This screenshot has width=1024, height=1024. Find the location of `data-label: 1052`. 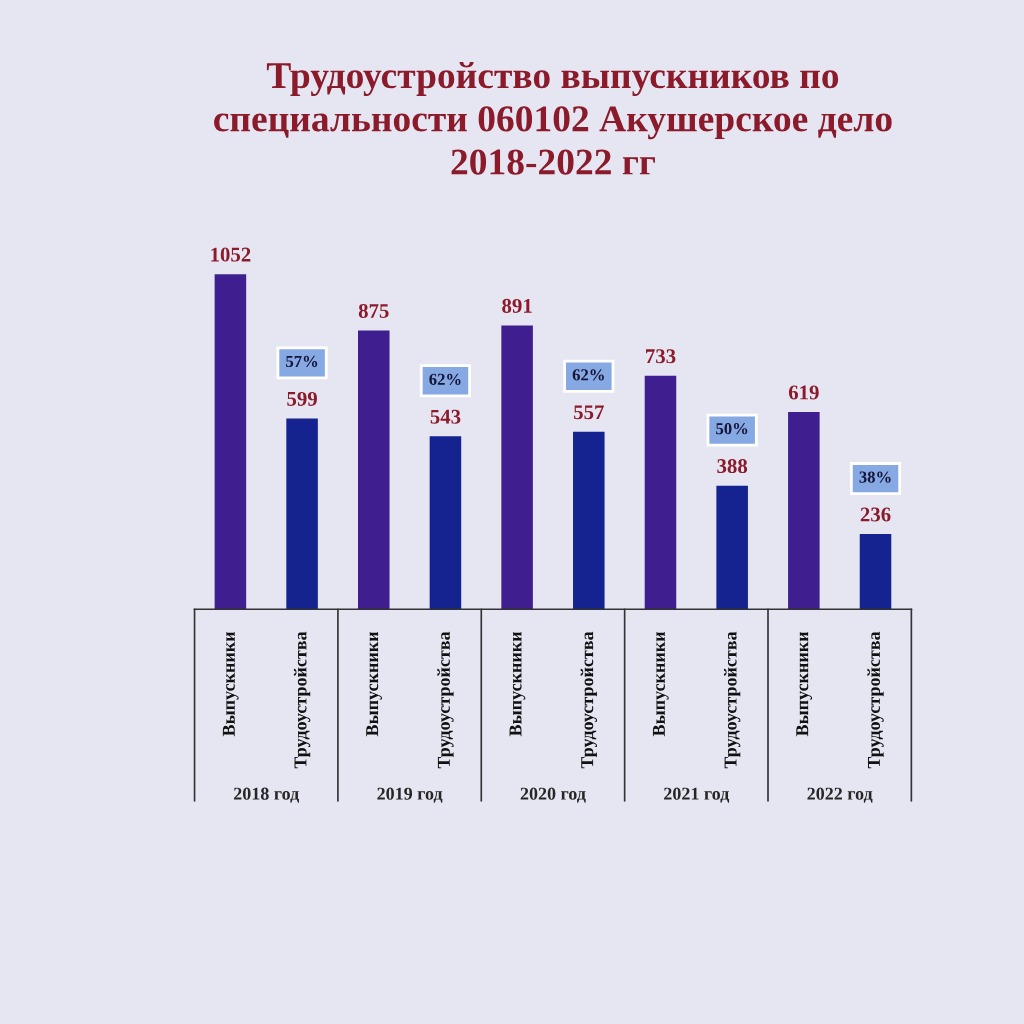

data-label: 1052 is located at coordinates (231, 254).